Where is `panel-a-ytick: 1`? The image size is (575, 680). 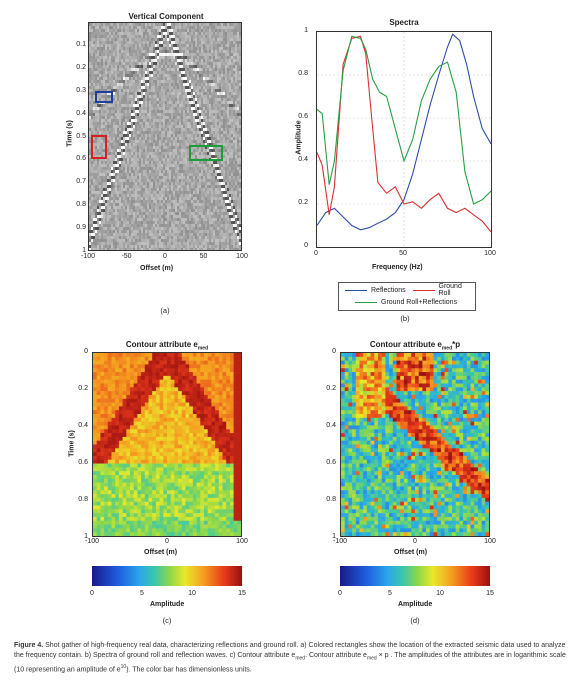 panel-a-ytick: 1 is located at coordinates (84, 250).